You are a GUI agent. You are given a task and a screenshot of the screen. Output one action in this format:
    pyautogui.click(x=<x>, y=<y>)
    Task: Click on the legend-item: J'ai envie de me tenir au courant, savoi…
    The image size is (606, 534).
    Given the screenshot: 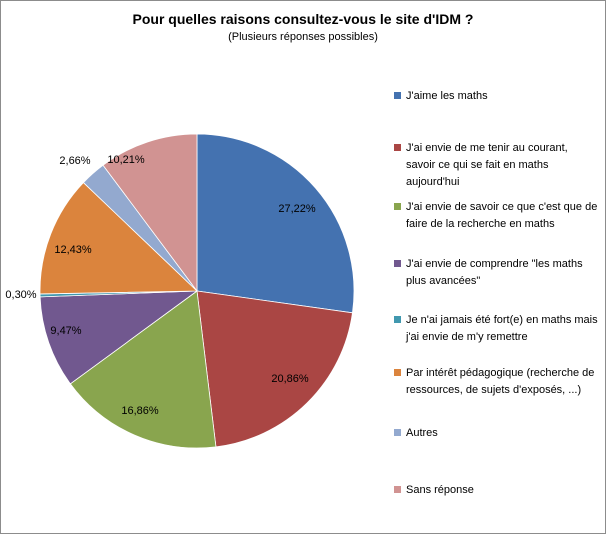 What is the action you would take?
    pyautogui.click(x=496, y=165)
    